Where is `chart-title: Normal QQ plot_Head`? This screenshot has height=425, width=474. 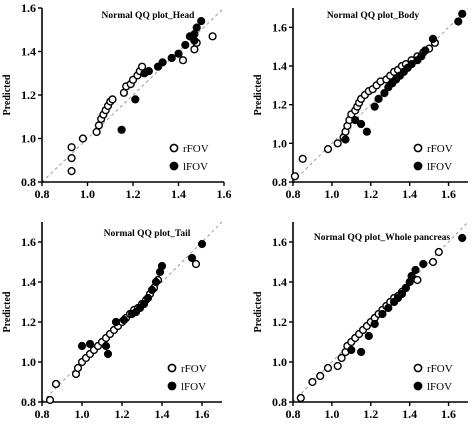 chart-title: Normal QQ plot_Head is located at coordinates (149, 16).